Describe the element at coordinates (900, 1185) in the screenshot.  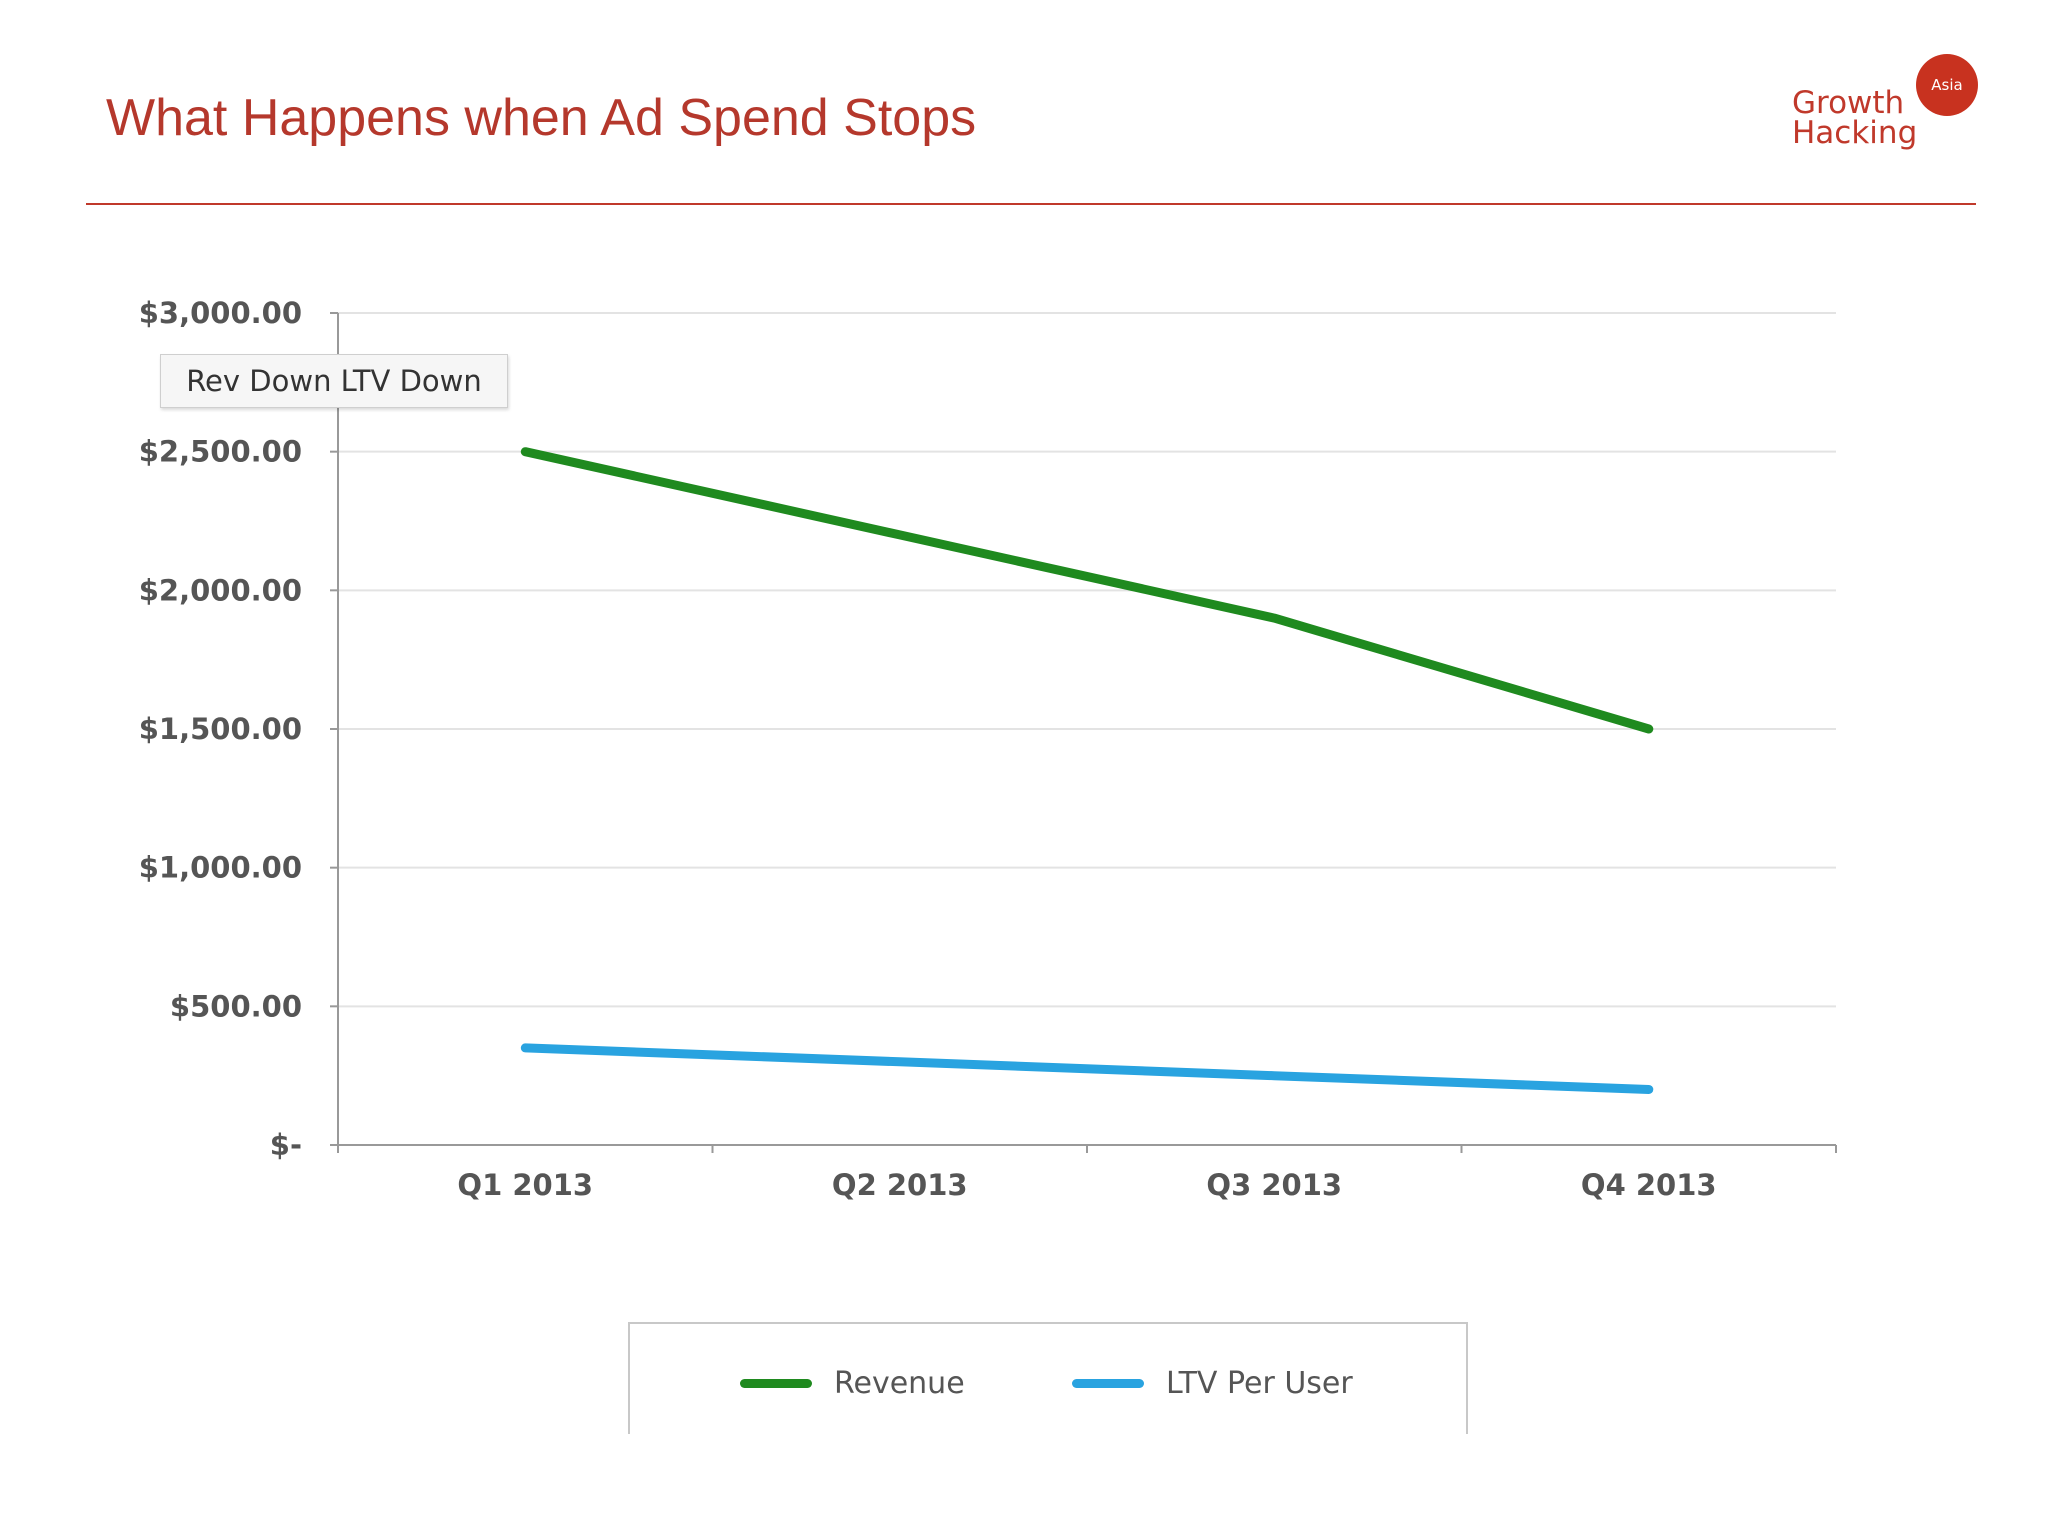
I see `x-tick-label-1: Q2 2013` at that location.